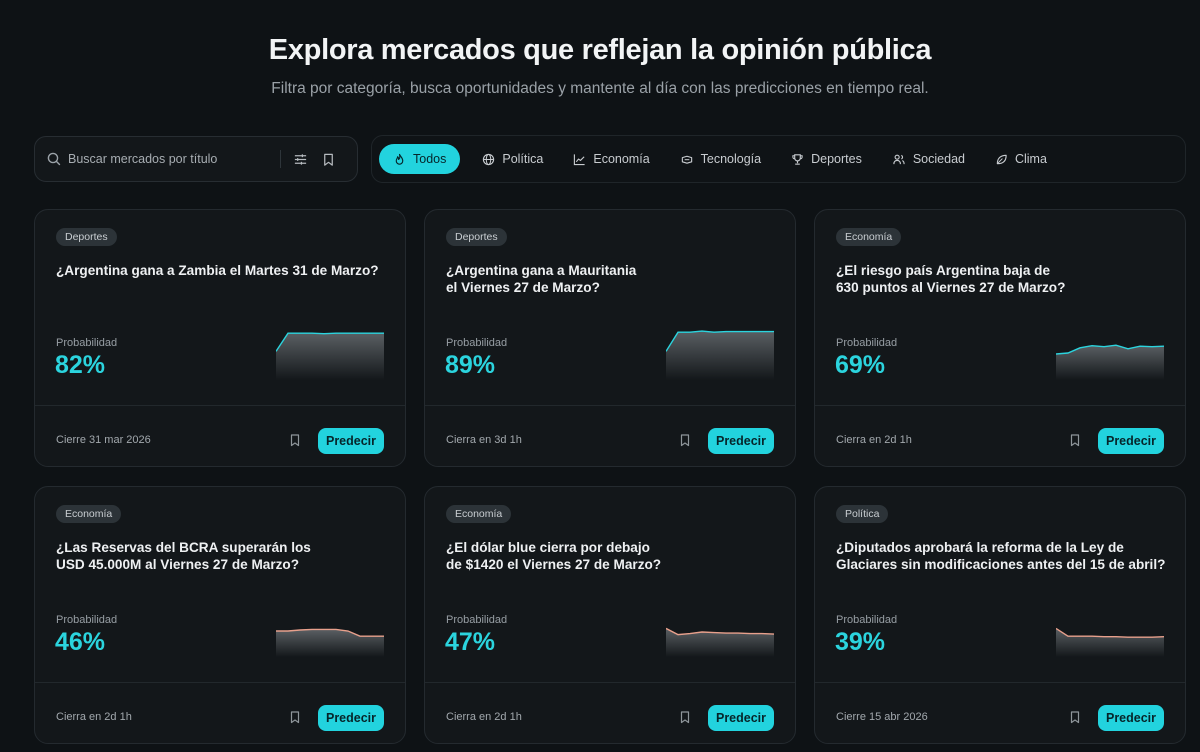  Describe the element at coordinates (103, 440) in the screenshot. I see `close-date: Cierre 31 mar 2026` at that location.